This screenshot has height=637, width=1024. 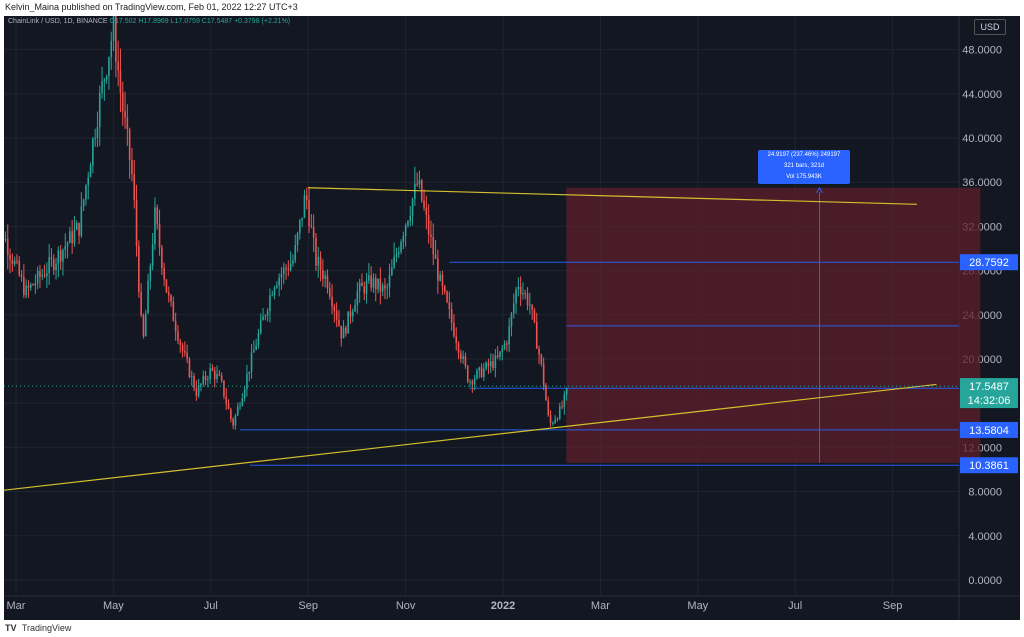 What do you see at coordinates (612, 196) in the screenshot?
I see `trendline-upper` at bounding box center [612, 196].